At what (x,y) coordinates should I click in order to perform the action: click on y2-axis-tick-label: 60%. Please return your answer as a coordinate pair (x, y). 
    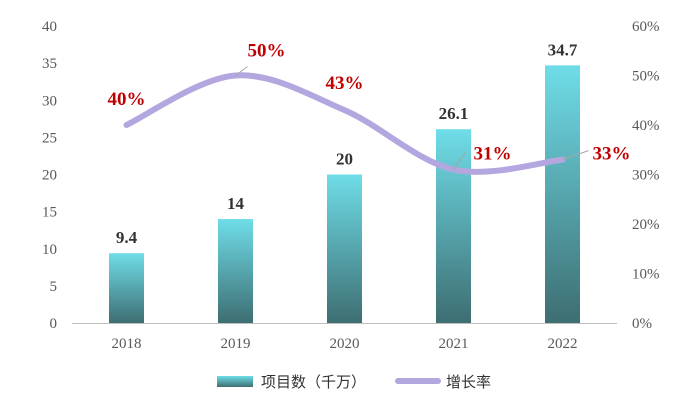
    Looking at the image, I should click on (646, 27).